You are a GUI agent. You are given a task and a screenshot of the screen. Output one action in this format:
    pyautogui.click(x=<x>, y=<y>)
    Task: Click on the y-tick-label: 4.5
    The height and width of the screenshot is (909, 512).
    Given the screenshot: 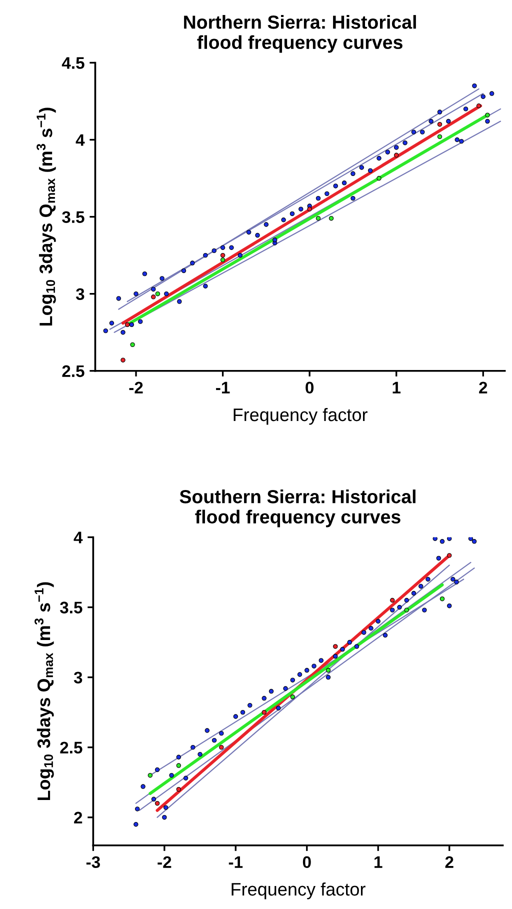 What is the action you would take?
    pyautogui.click(x=73, y=63)
    